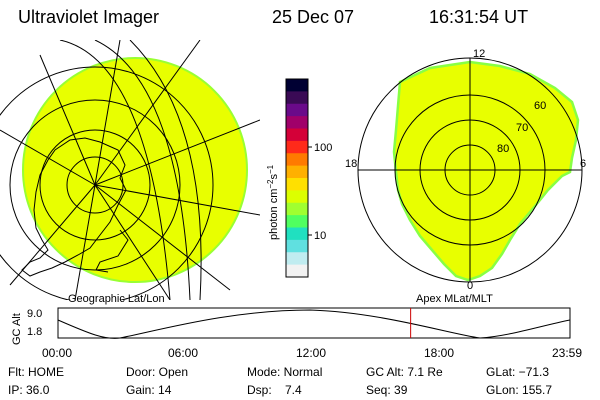 This screenshot has height=400, width=600. I want to click on door-status: Door: Open, so click(157, 372).